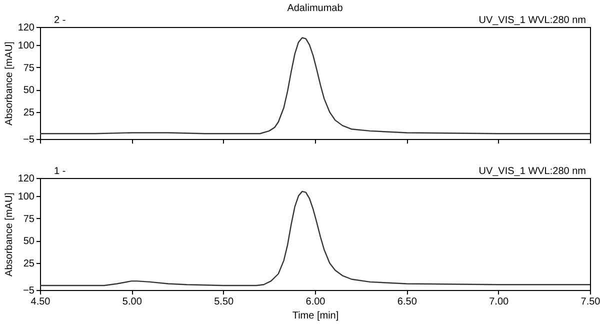 This screenshot has width=600, height=334. What do you see at coordinates (315, 316) in the screenshot?
I see `x-axis-title: Time [min]` at bounding box center [315, 316].